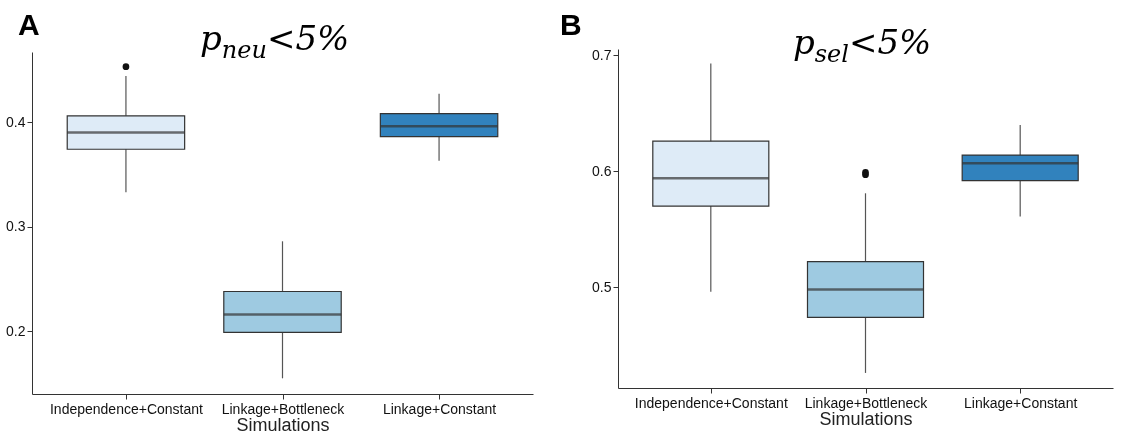 The image size is (1125, 438). What do you see at coordinates (602, 286) in the screenshot?
I see `y-tick-label: 0.5` at bounding box center [602, 286].